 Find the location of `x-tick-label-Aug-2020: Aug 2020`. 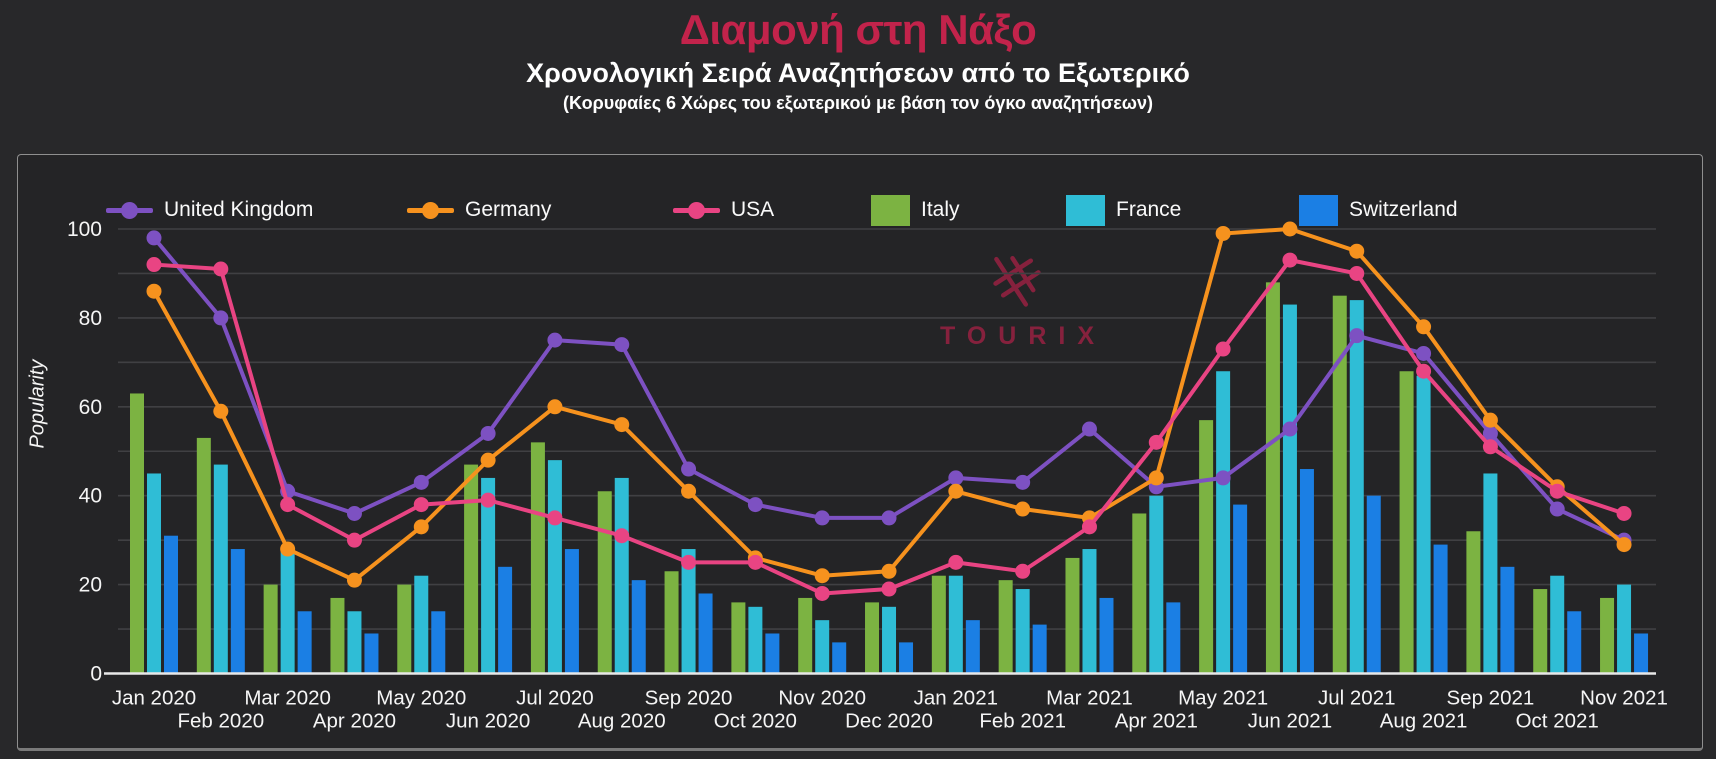

x-tick-label-Aug-2020: Aug 2020 is located at coordinates (622, 721).